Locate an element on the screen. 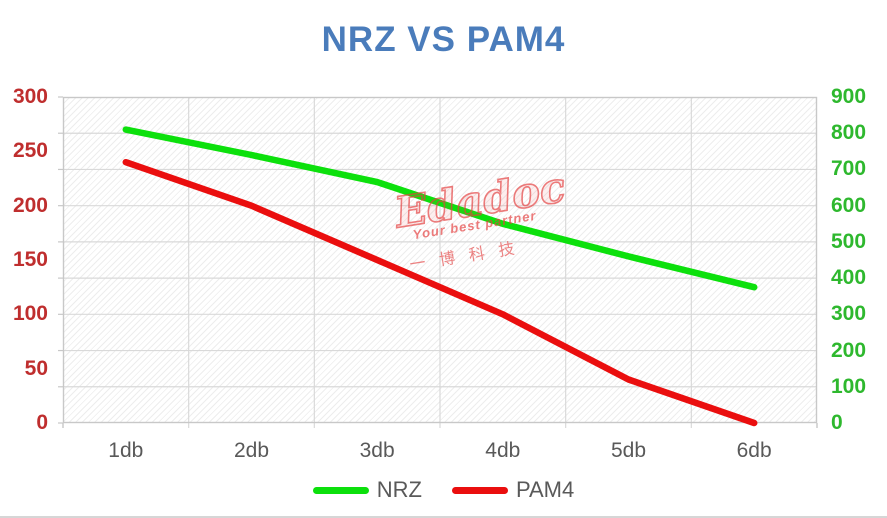 The image size is (887, 518). x-tick-label: 3db is located at coordinates (377, 450).